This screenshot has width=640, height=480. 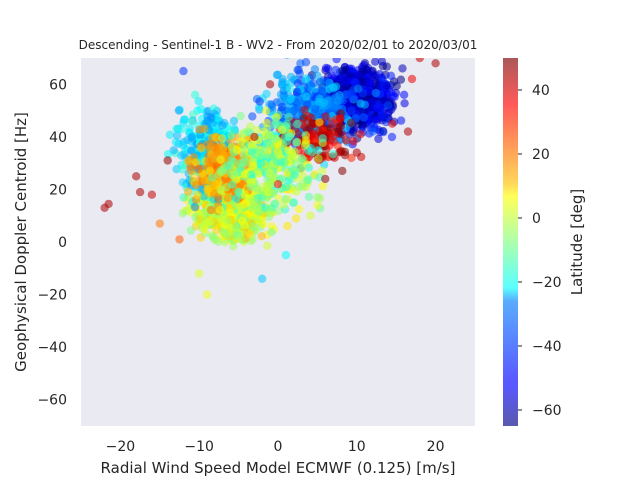 What do you see at coordinates (547, 411) in the screenshot?
I see `colorbar-tick-label: −60` at bounding box center [547, 411].